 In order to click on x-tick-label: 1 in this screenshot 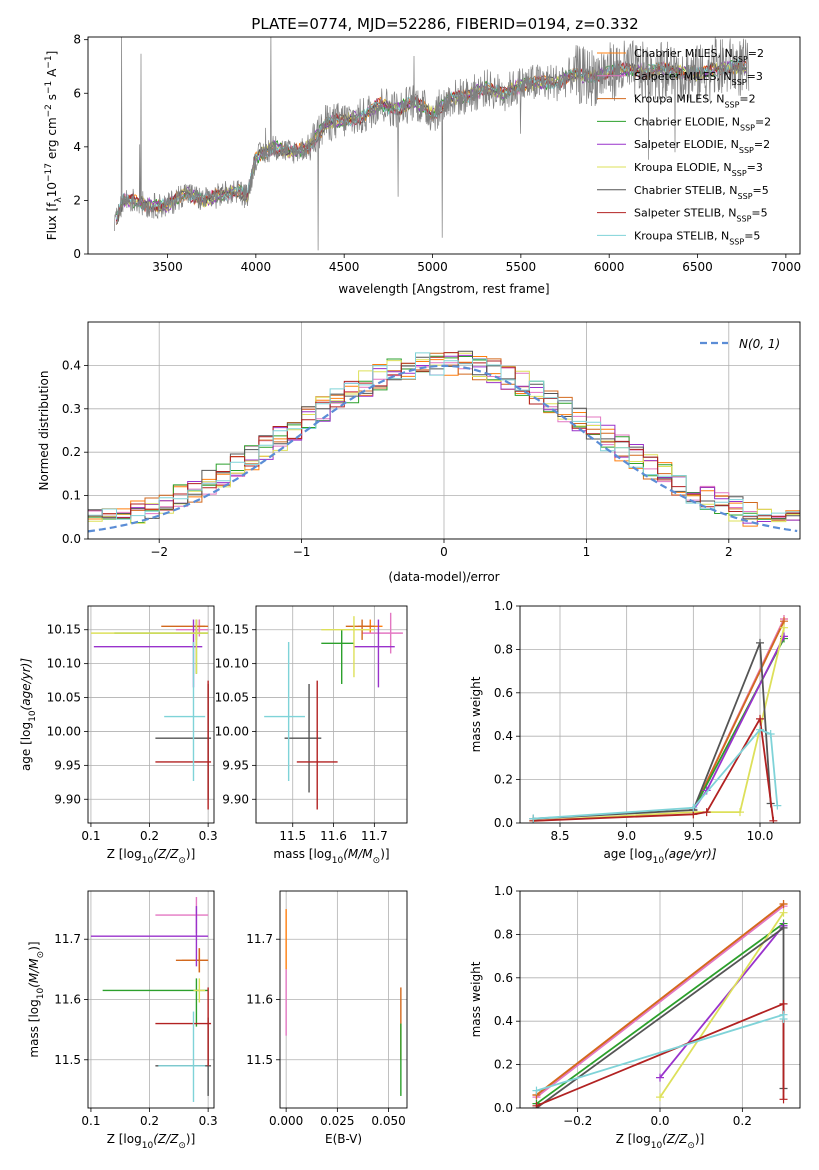, I will do `click(587, 552)`.